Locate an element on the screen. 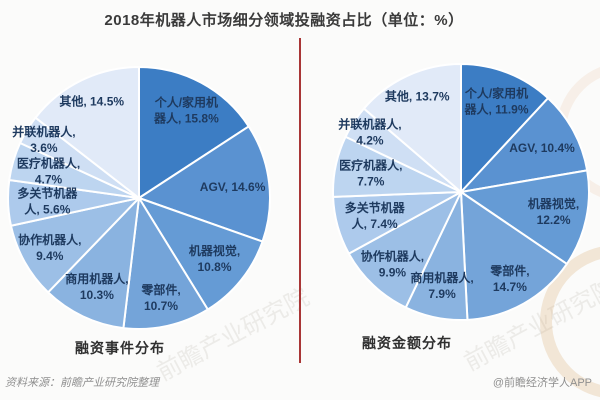 The image size is (600, 400). brand-credit: @前瞻经济学人APP is located at coordinates (542, 383).